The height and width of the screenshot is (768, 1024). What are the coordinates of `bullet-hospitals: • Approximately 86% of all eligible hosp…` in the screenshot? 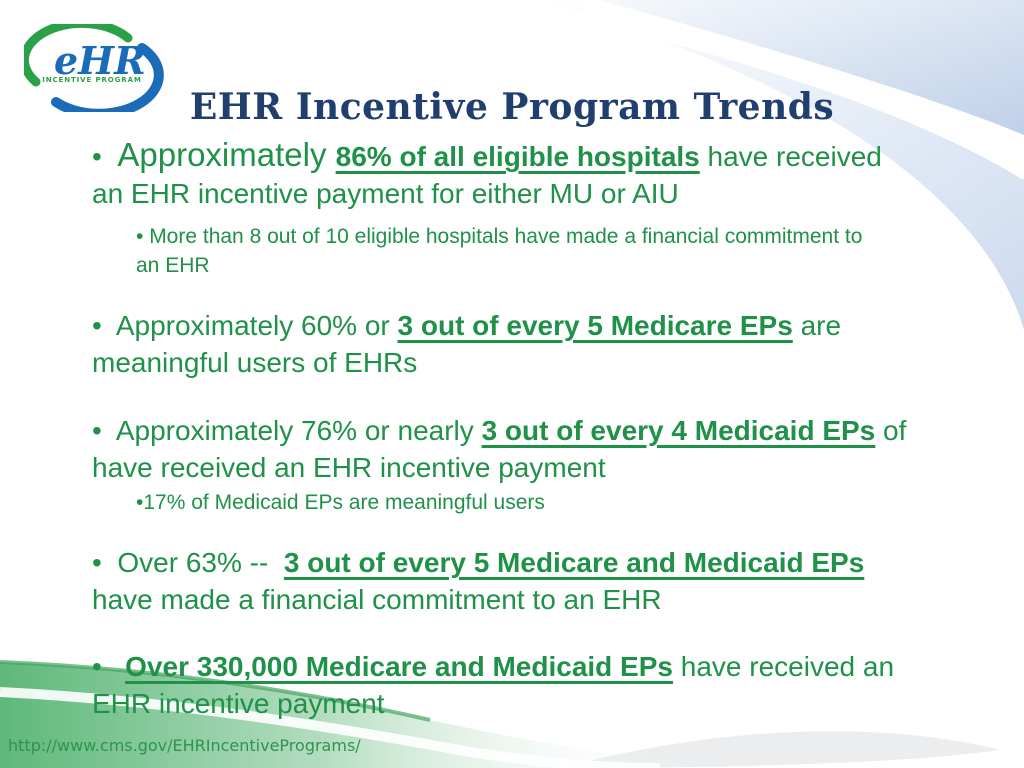 It's located at (532, 174).